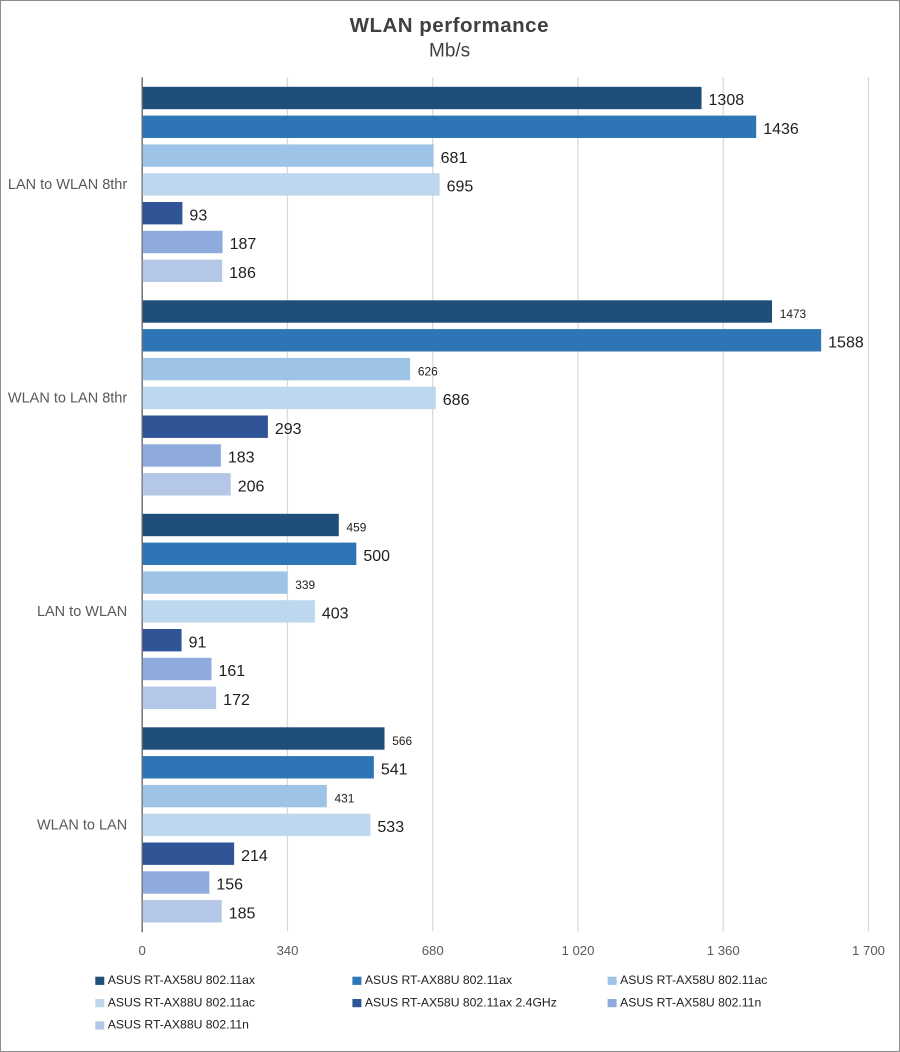 This screenshot has width=900, height=1052. I want to click on svg-text: 183, so click(241, 458).